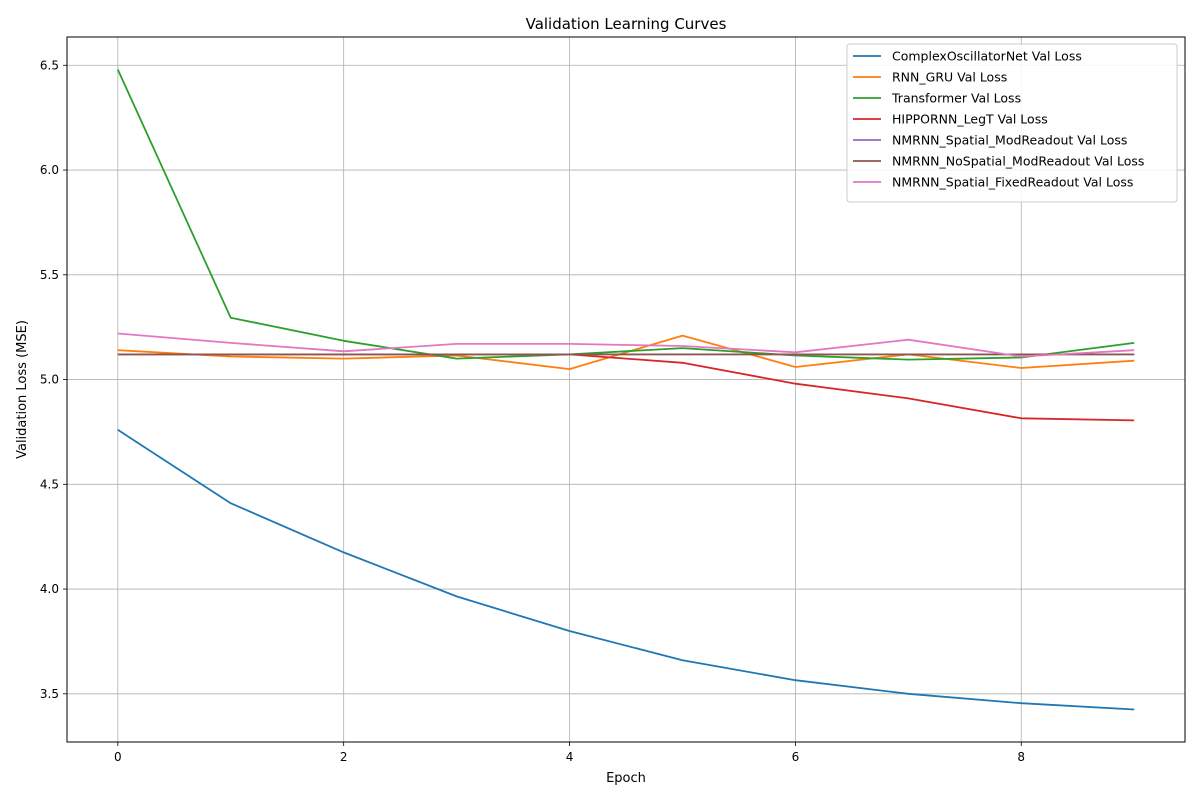 The width and height of the screenshot is (1200, 804). Describe the element at coordinates (626, 778) in the screenshot. I see `x-axis-label: Epoch` at that location.